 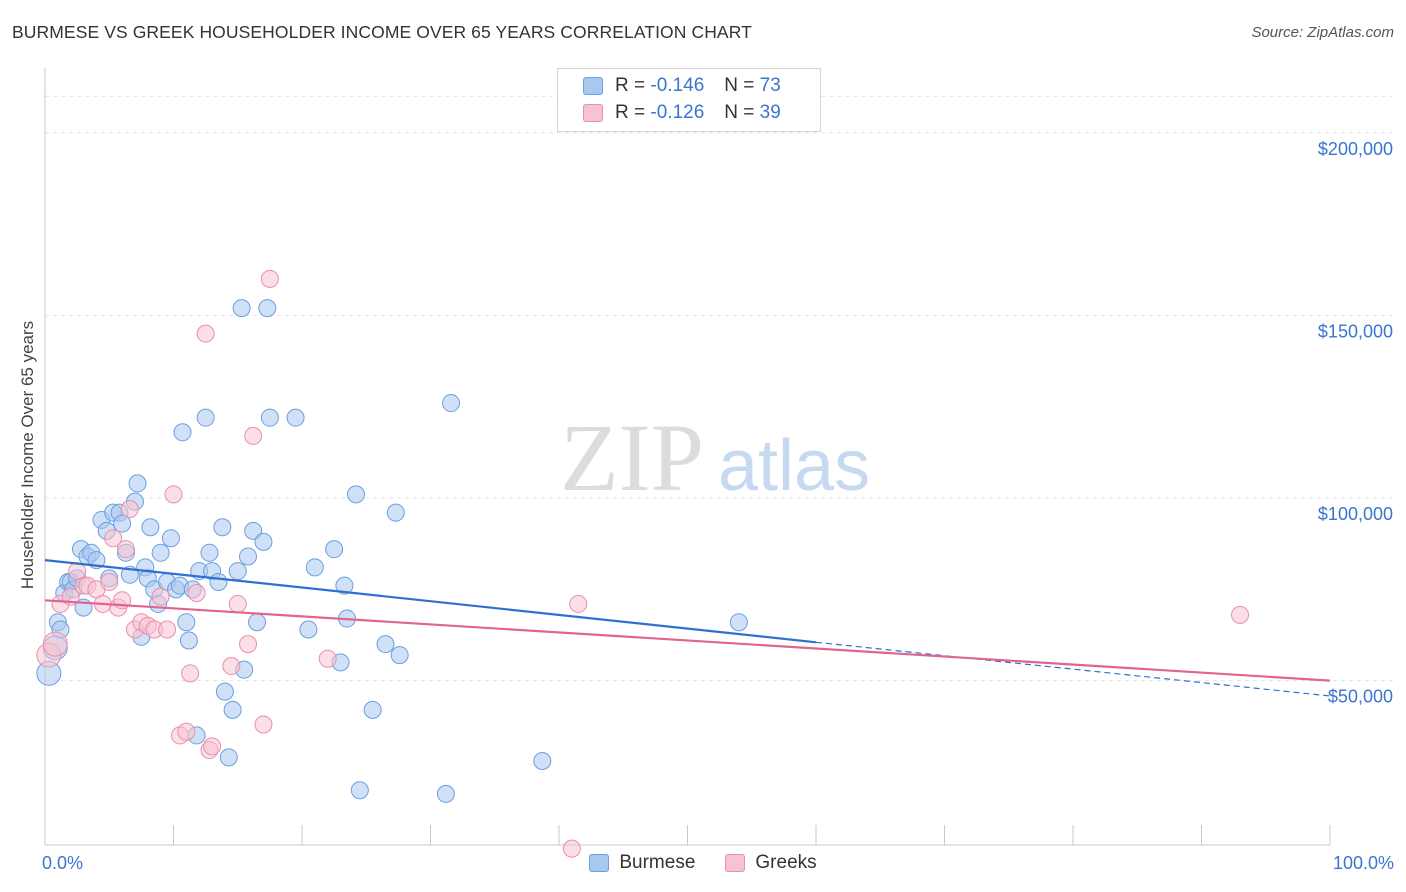 I want to click on legend-label-greeks: Greeks, so click(x=786, y=862).